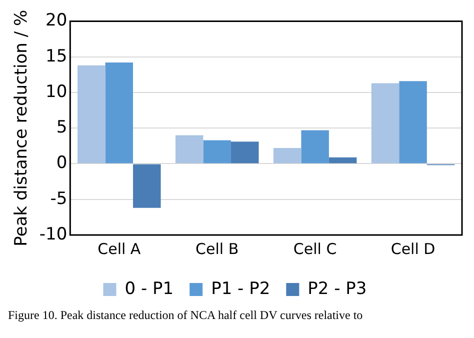 Image resolution: width=474 pixels, height=338 pixels. What do you see at coordinates (57, 92) in the screenshot?
I see `y-tick-label: 10` at bounding box center [57, 92].